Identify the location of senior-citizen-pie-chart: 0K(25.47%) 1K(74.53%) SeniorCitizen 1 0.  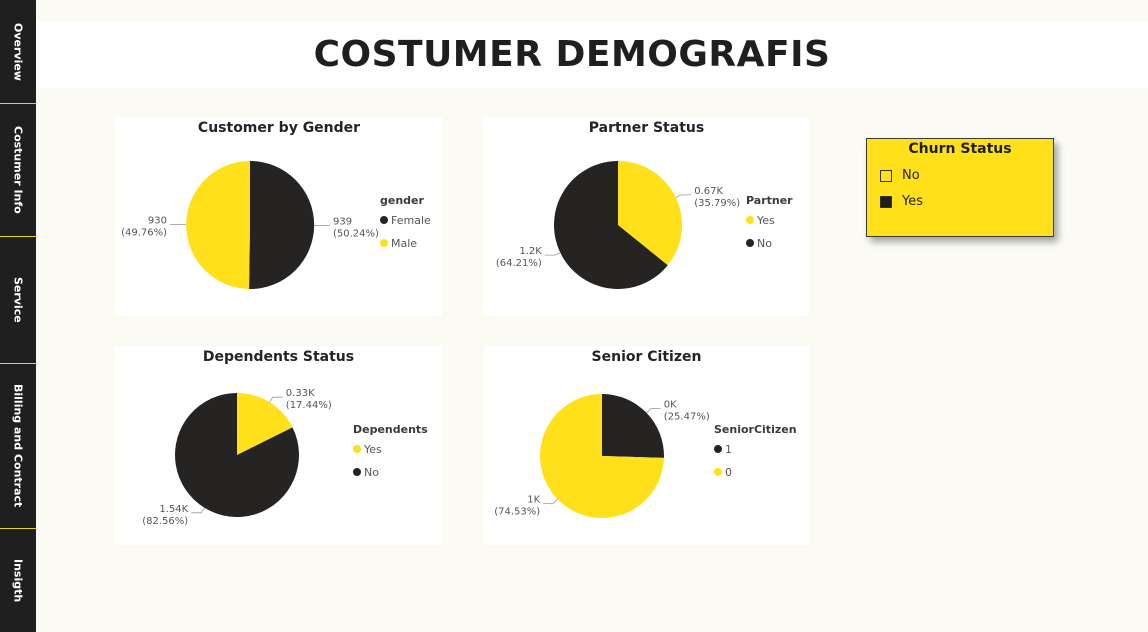
(645, 456).